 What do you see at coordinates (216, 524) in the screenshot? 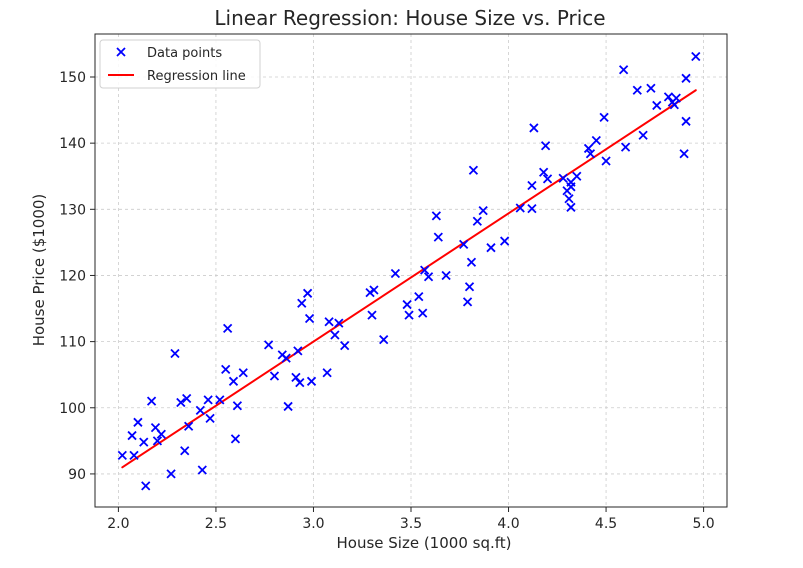
I see `x-tick-label: 2.5` at bounding box center [216, 524].